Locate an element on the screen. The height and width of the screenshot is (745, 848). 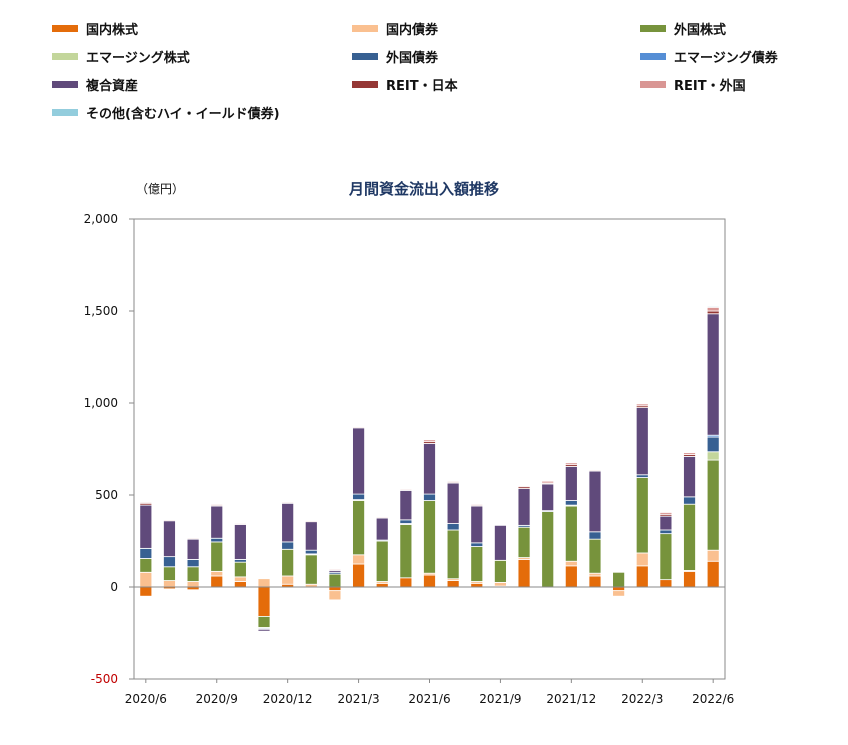
x-tick-label: 2021/9 is located at coordinates (500, 699).